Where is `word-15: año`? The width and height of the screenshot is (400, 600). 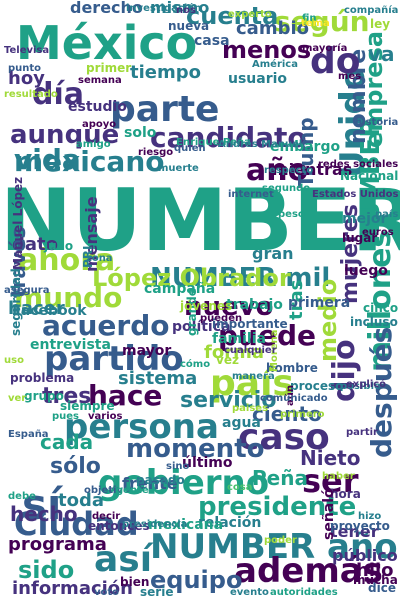
word-15: año is located at coordinates (277, 170).